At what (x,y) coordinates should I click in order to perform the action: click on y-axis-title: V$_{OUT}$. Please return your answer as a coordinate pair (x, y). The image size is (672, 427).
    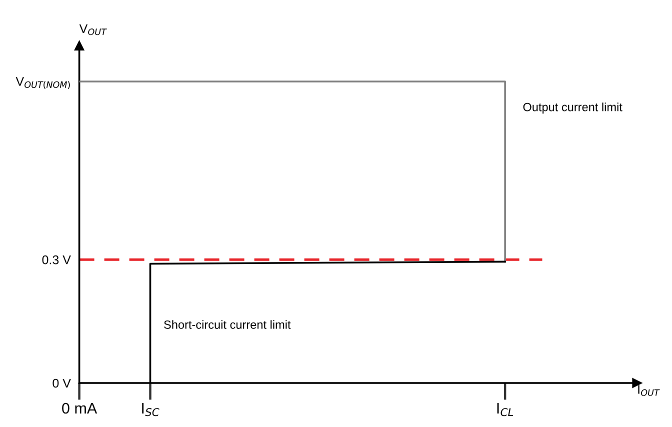
    Looking at the image, I should click on (93, 30).